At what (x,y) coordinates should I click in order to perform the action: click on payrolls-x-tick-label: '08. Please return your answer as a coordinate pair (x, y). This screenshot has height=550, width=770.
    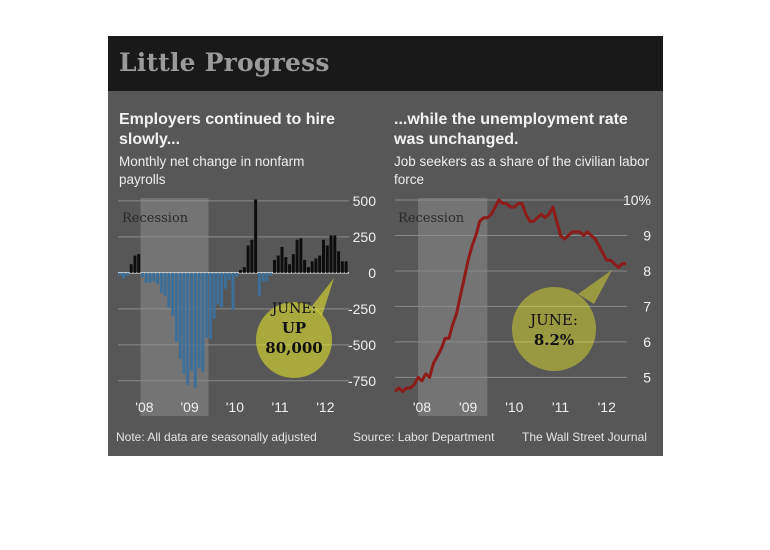
    Looking at the image, I should click on (144, 407).